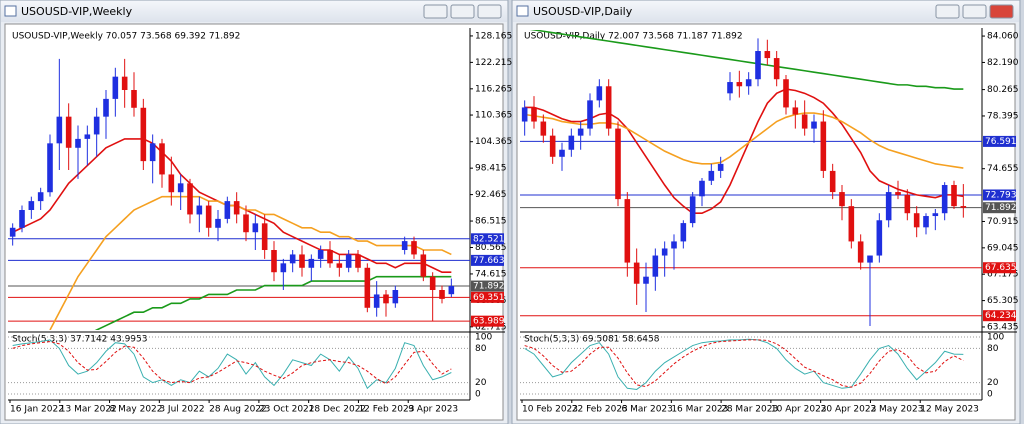 The image size is (1024, 424). I want to click on price-tick-label: 82.190, so click(1003, 63).